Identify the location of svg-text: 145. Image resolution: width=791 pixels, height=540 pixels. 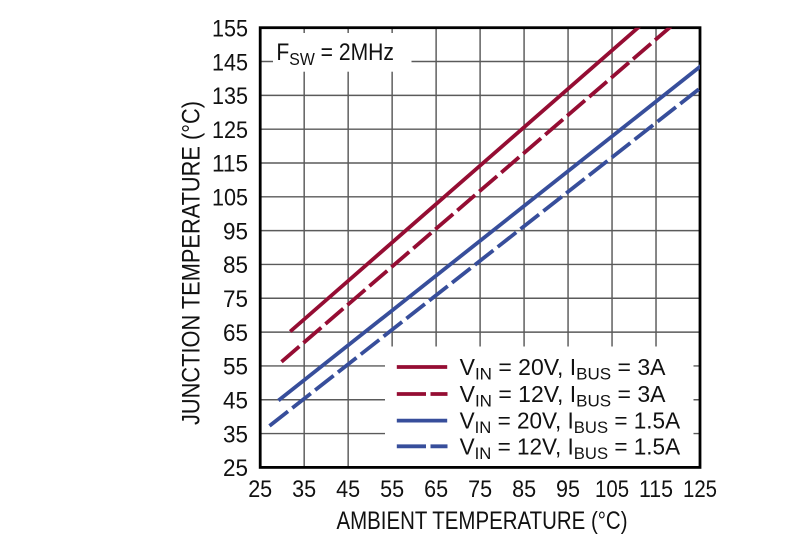
(230, 62).